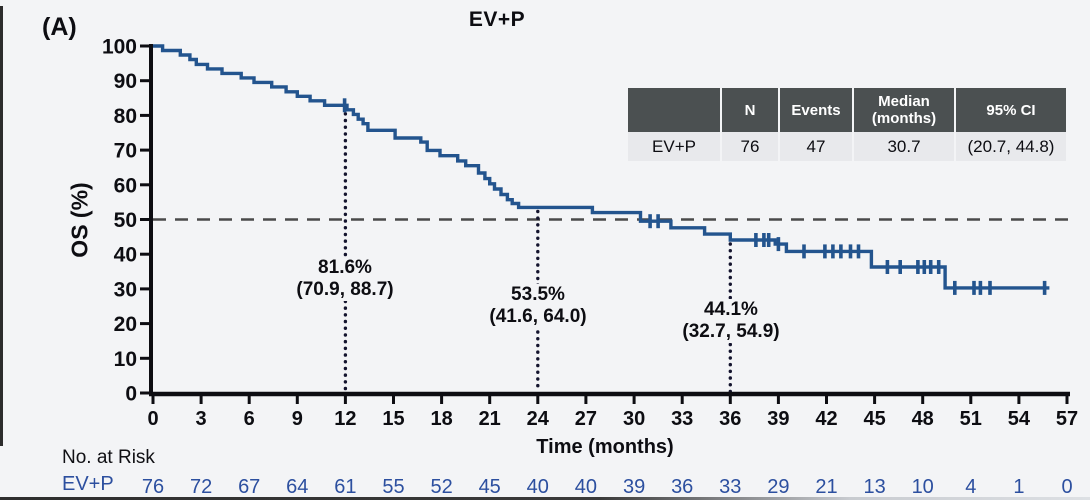  Describe the element at coordinates (345, 419) in the screenshot. I see `x-tick-label-12: 12` at that location.